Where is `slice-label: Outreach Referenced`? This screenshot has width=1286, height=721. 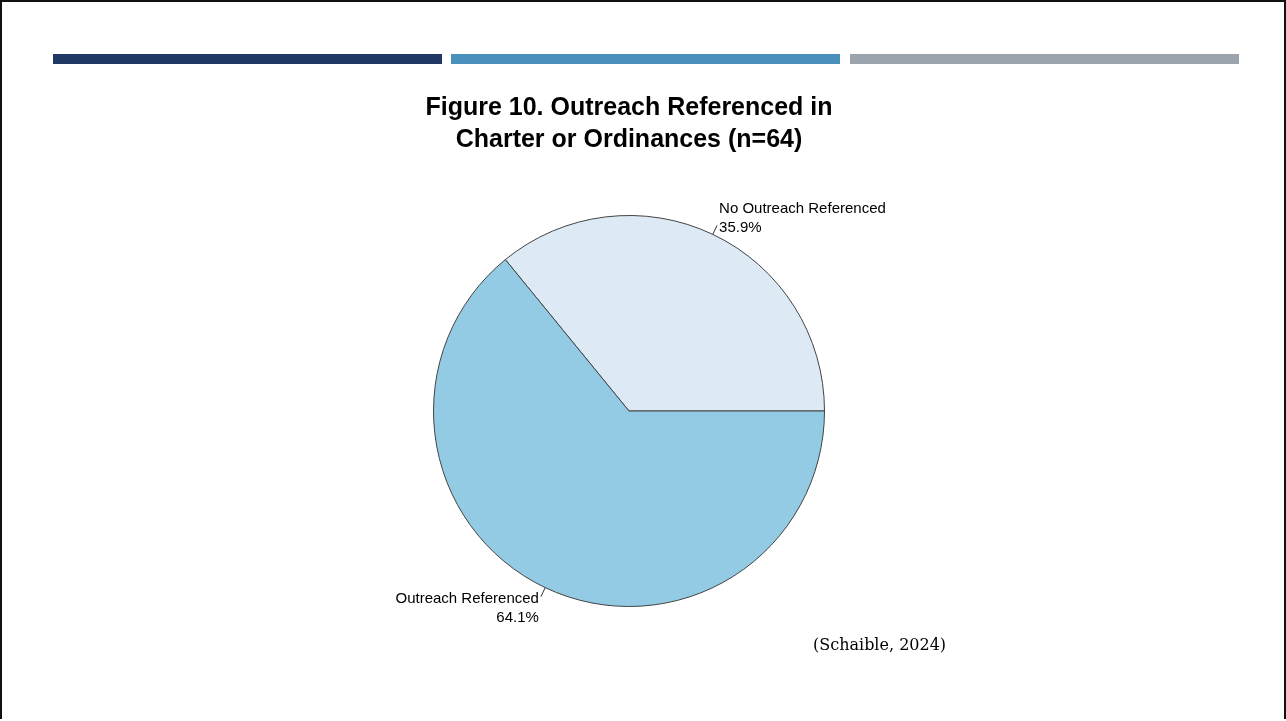
slice-label: Outreach Referenced is located at coordinates (467, 597).